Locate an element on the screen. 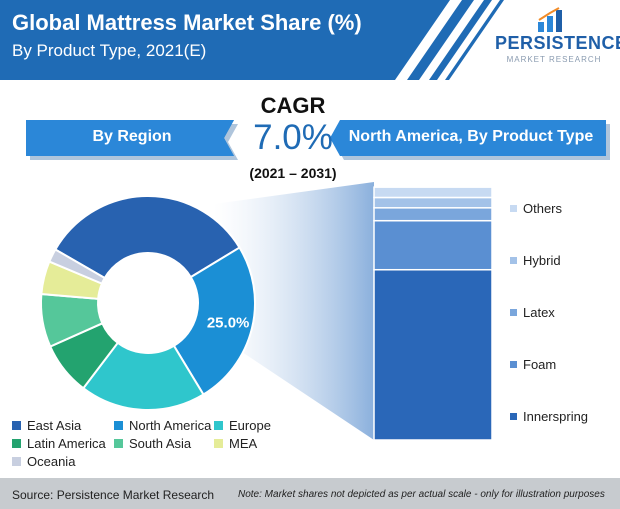 Image resolution: width=620 pixels, height=509 pixels. region-legend-item: MEA is located at coordinates (235, 443).